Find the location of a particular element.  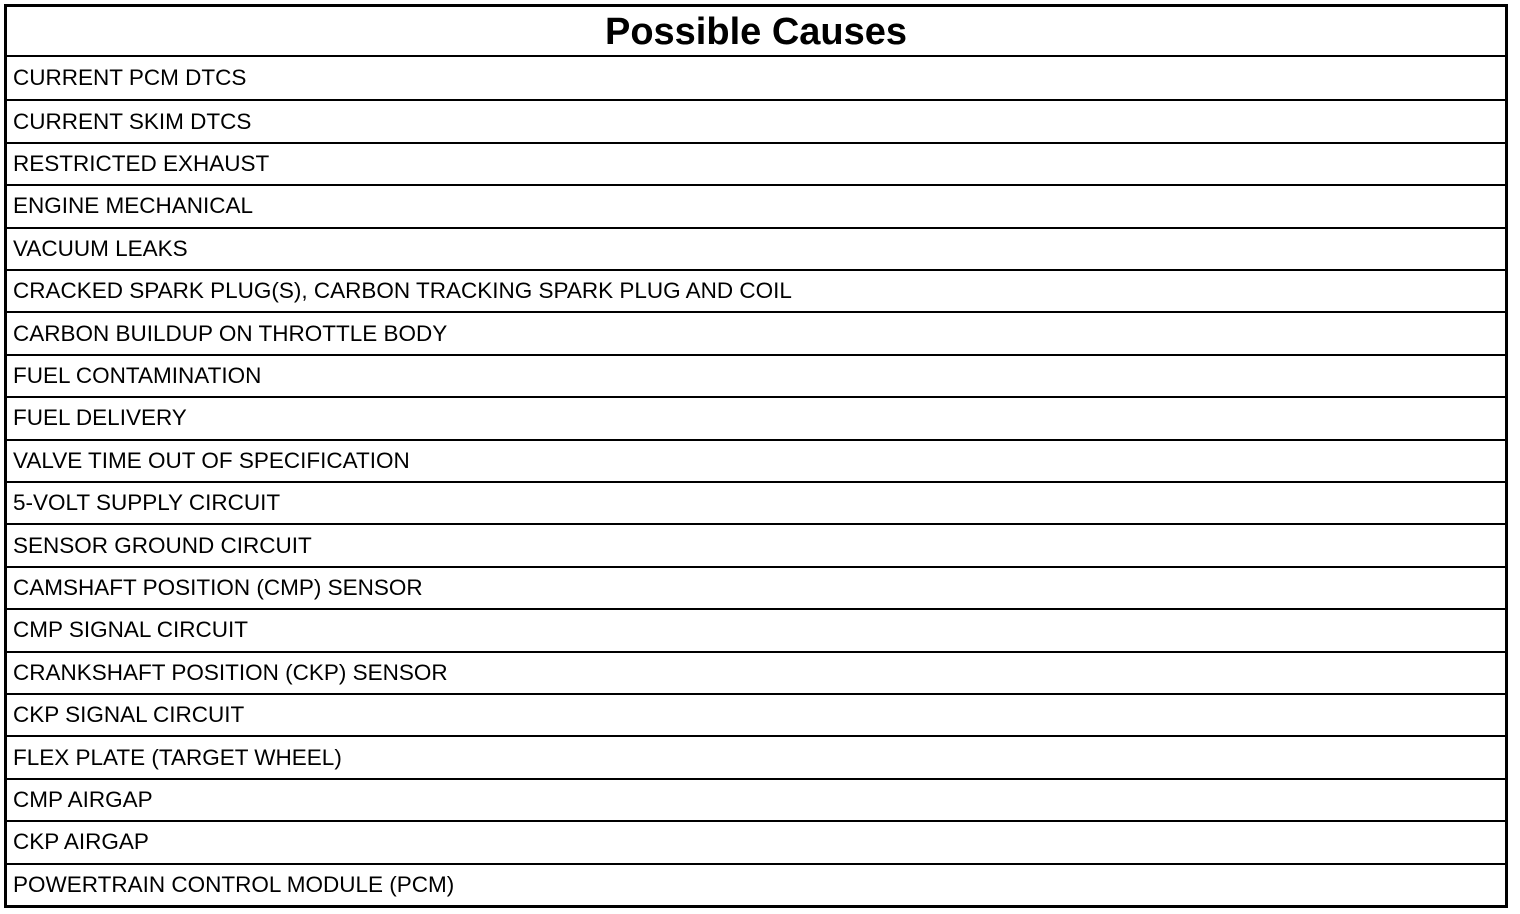

table-header: Possible Causes is located at coordinates (756, 32).